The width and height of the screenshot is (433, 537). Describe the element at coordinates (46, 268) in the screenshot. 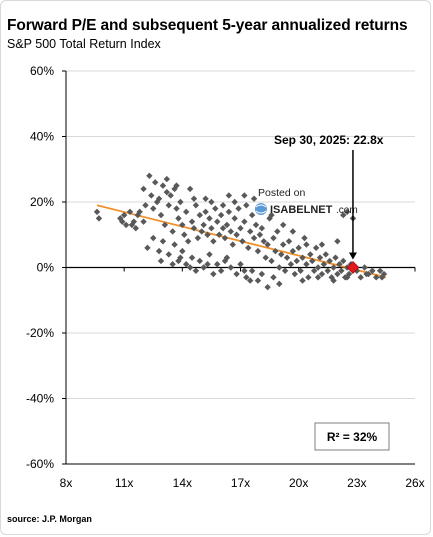

I see `y-tick-label: 0%` at that location.